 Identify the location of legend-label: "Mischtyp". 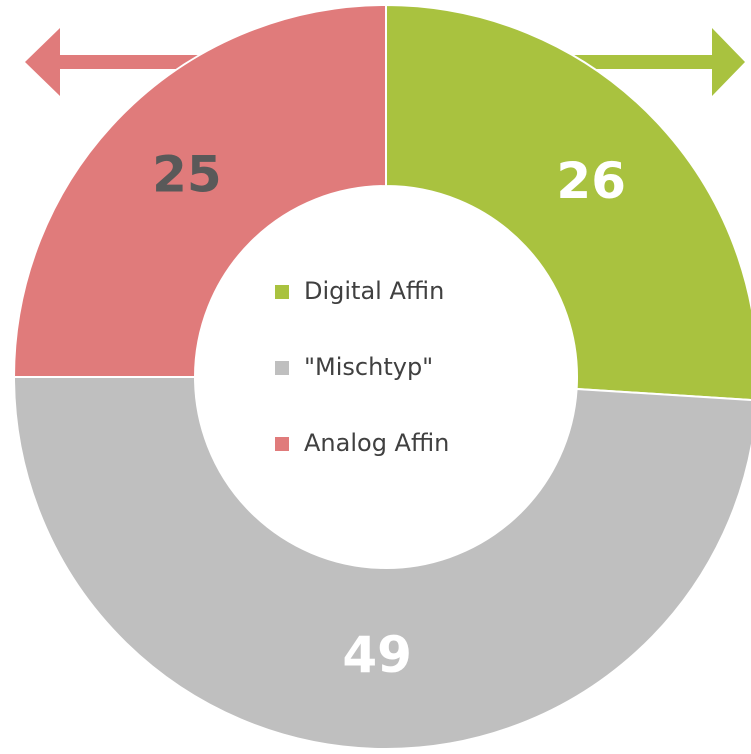
(368, 367).